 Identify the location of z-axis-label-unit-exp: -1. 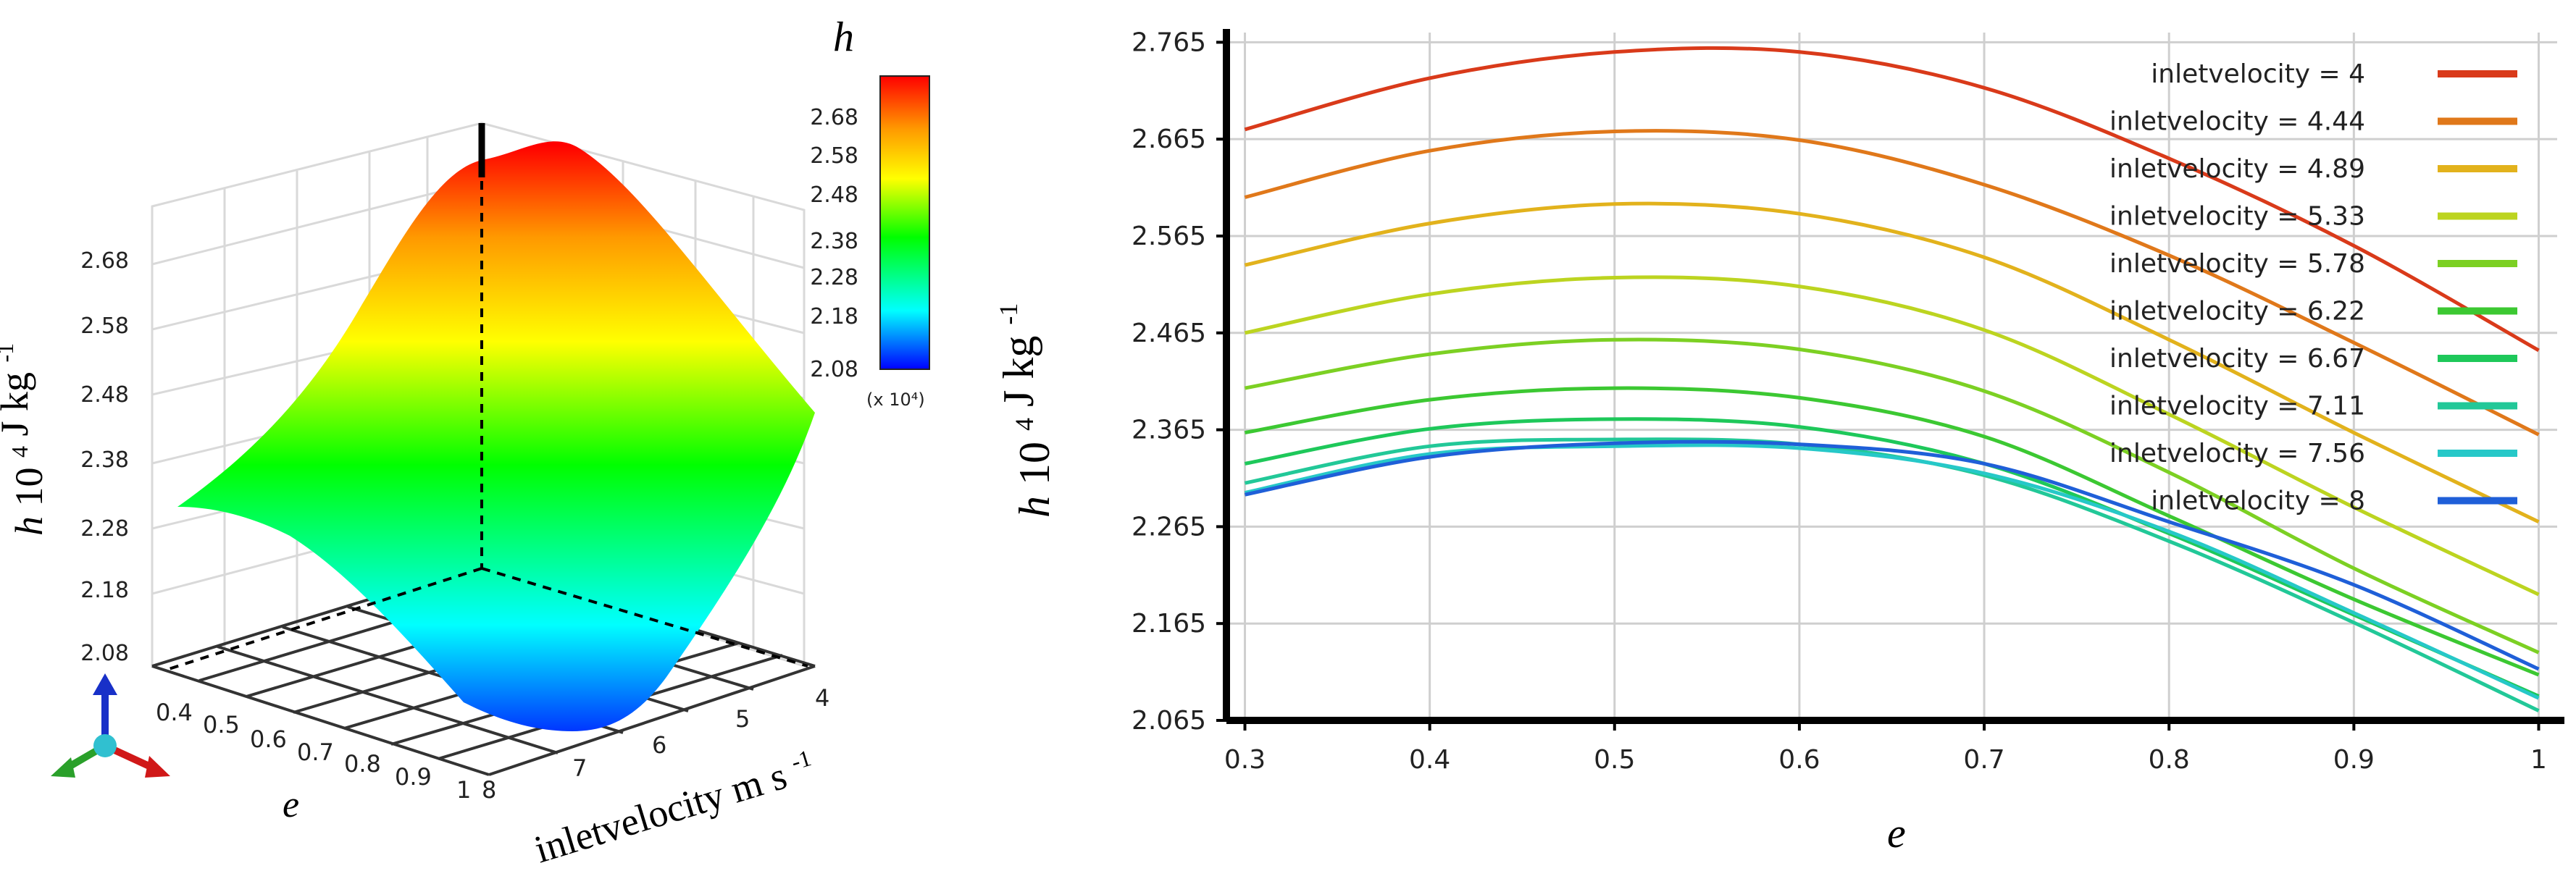
(9, 353).